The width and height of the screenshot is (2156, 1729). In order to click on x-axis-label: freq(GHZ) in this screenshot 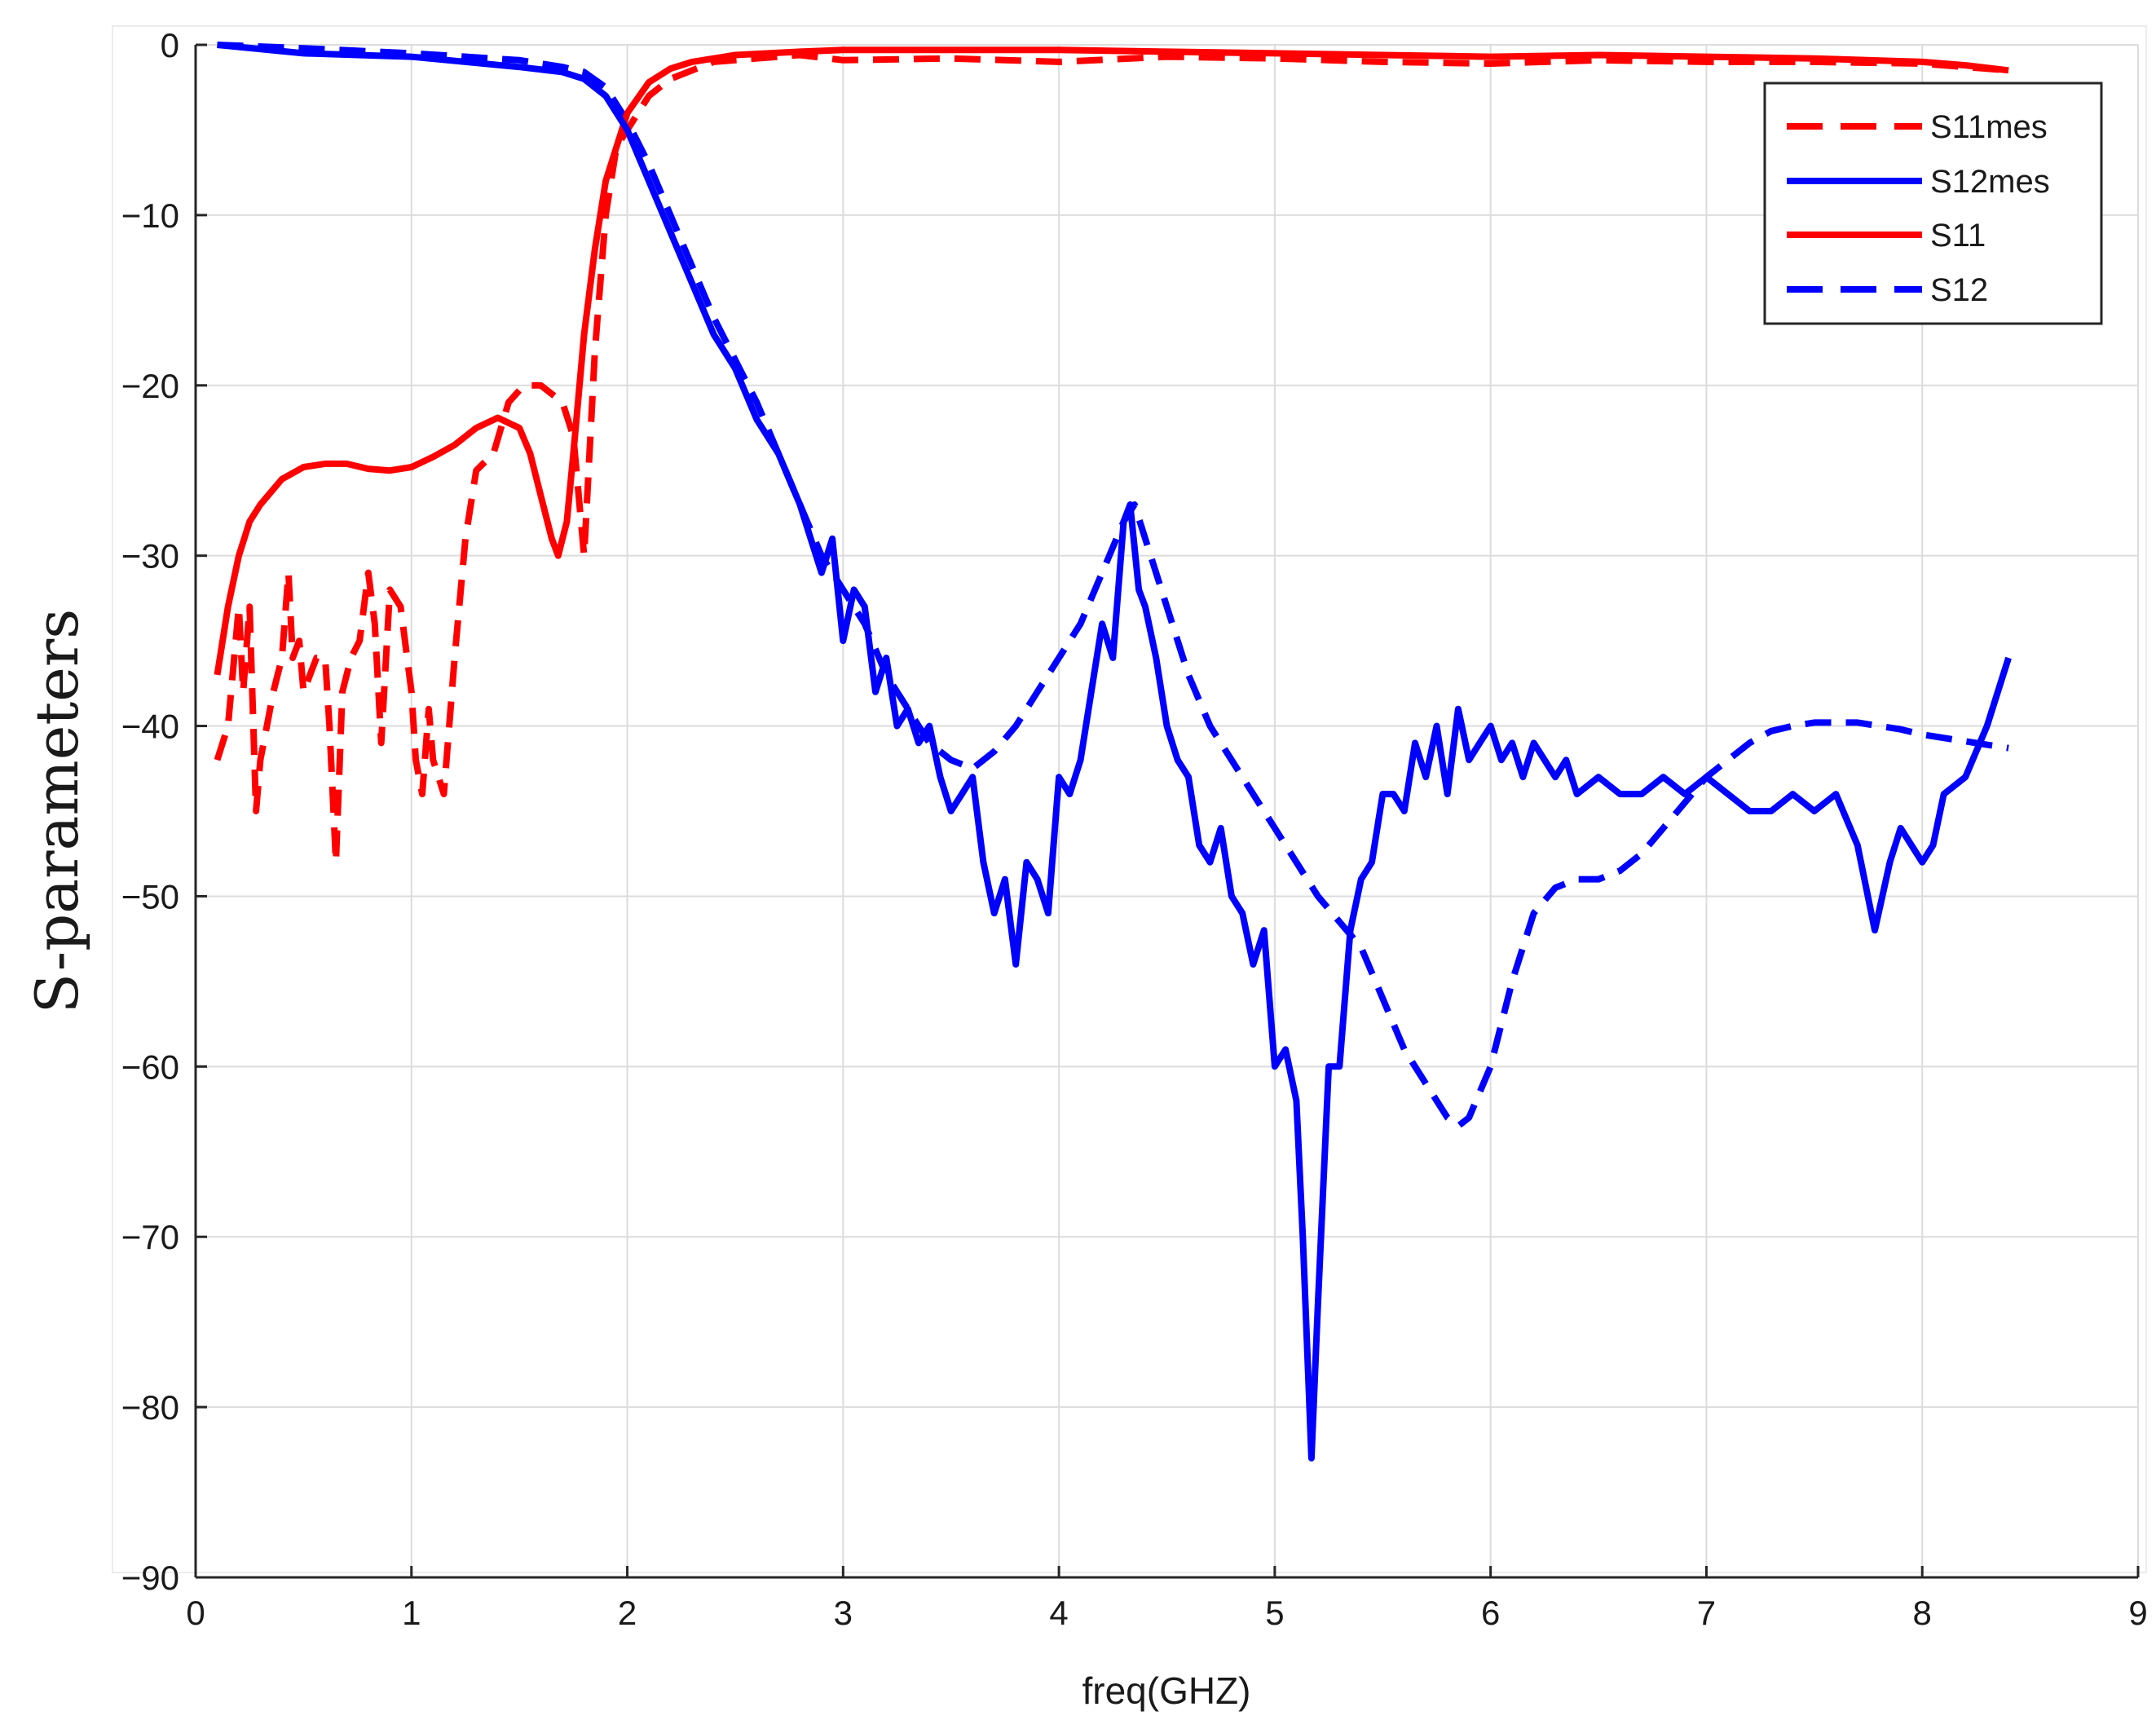, I will do `click(1166, 1690)`.